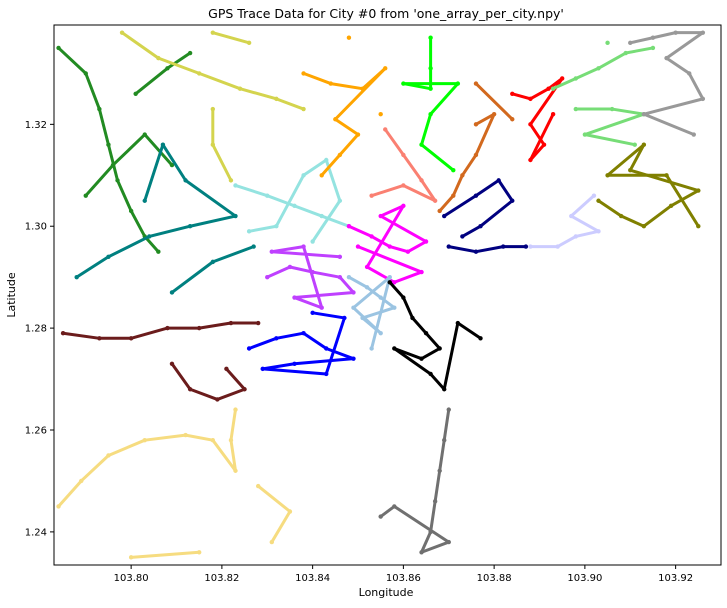  Describe the element at coordinates (675, 578) in the screenshot. I see `x-tick-label: 103.92` at that location.